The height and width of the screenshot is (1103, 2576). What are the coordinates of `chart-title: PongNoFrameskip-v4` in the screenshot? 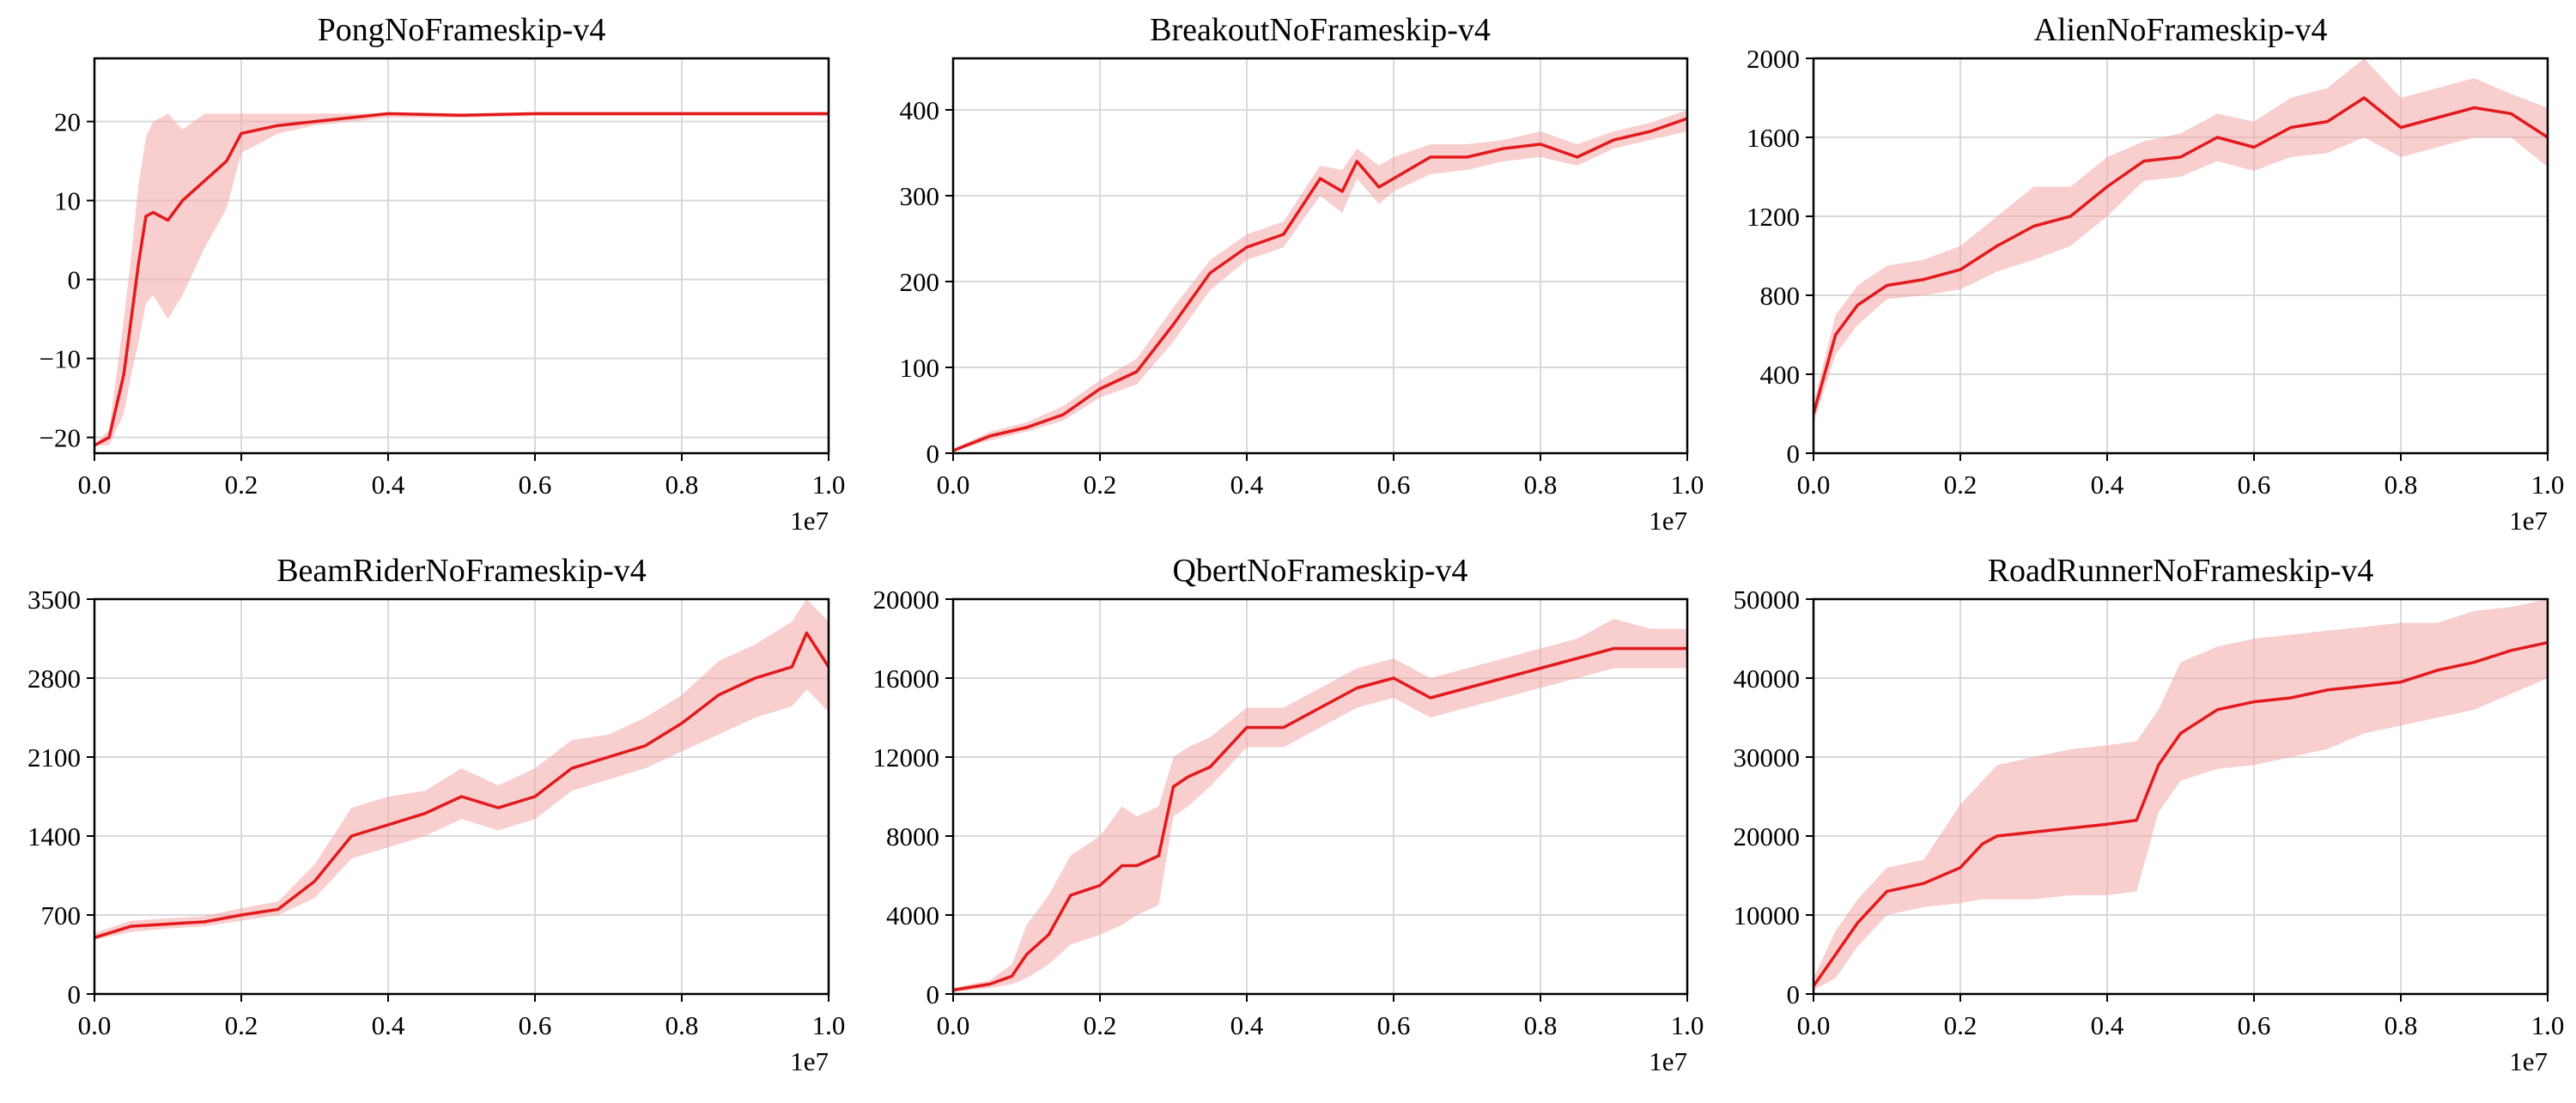 It's located at (462, 30).